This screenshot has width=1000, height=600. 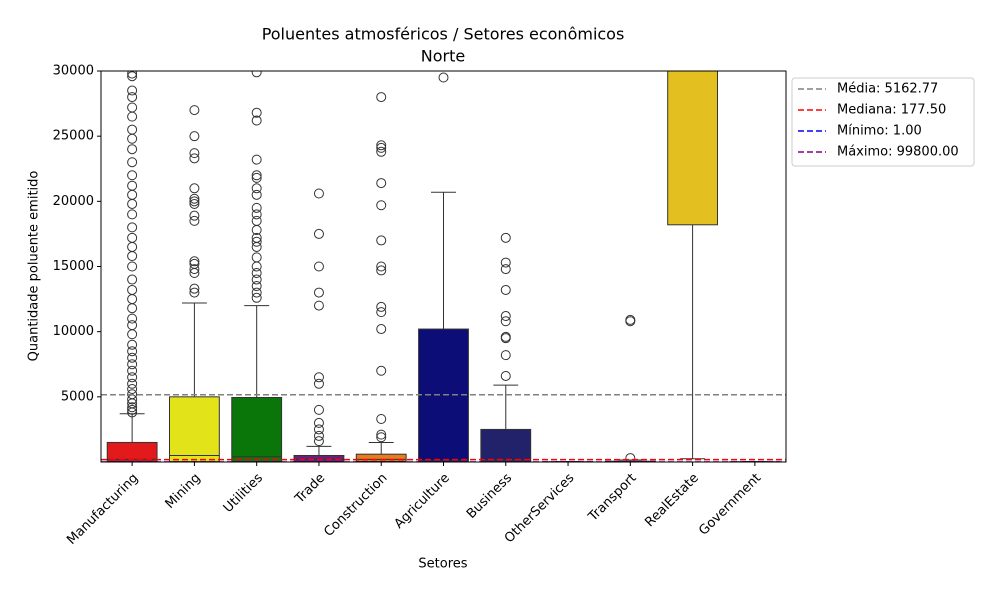 What do you see at coordinates (183, 491) in the screenshot?
I see `x-tick-label: Mining` at bounding box center [183, 491].